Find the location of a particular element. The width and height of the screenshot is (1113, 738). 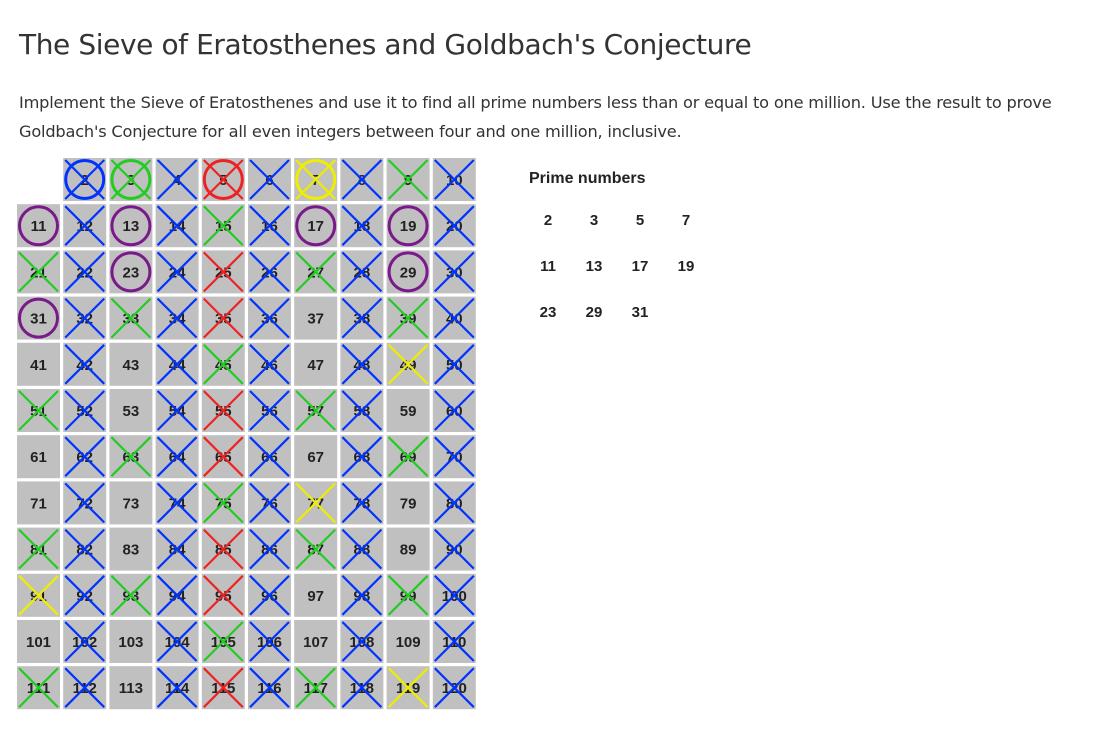

sieve-cell-49: 49 is located at coordinates (408, 364).